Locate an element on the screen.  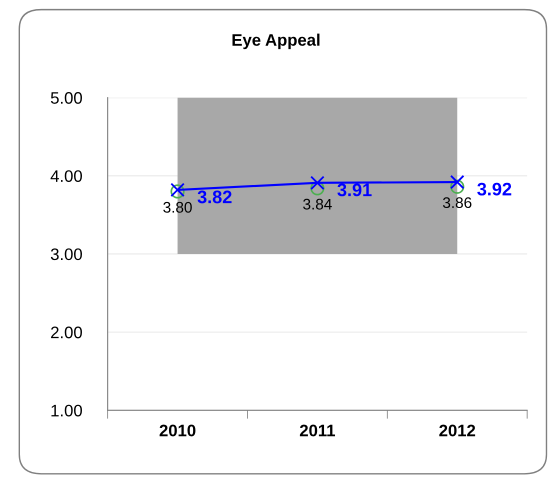
y-tick-label: 3.00 is located at coordinates (66, 254).